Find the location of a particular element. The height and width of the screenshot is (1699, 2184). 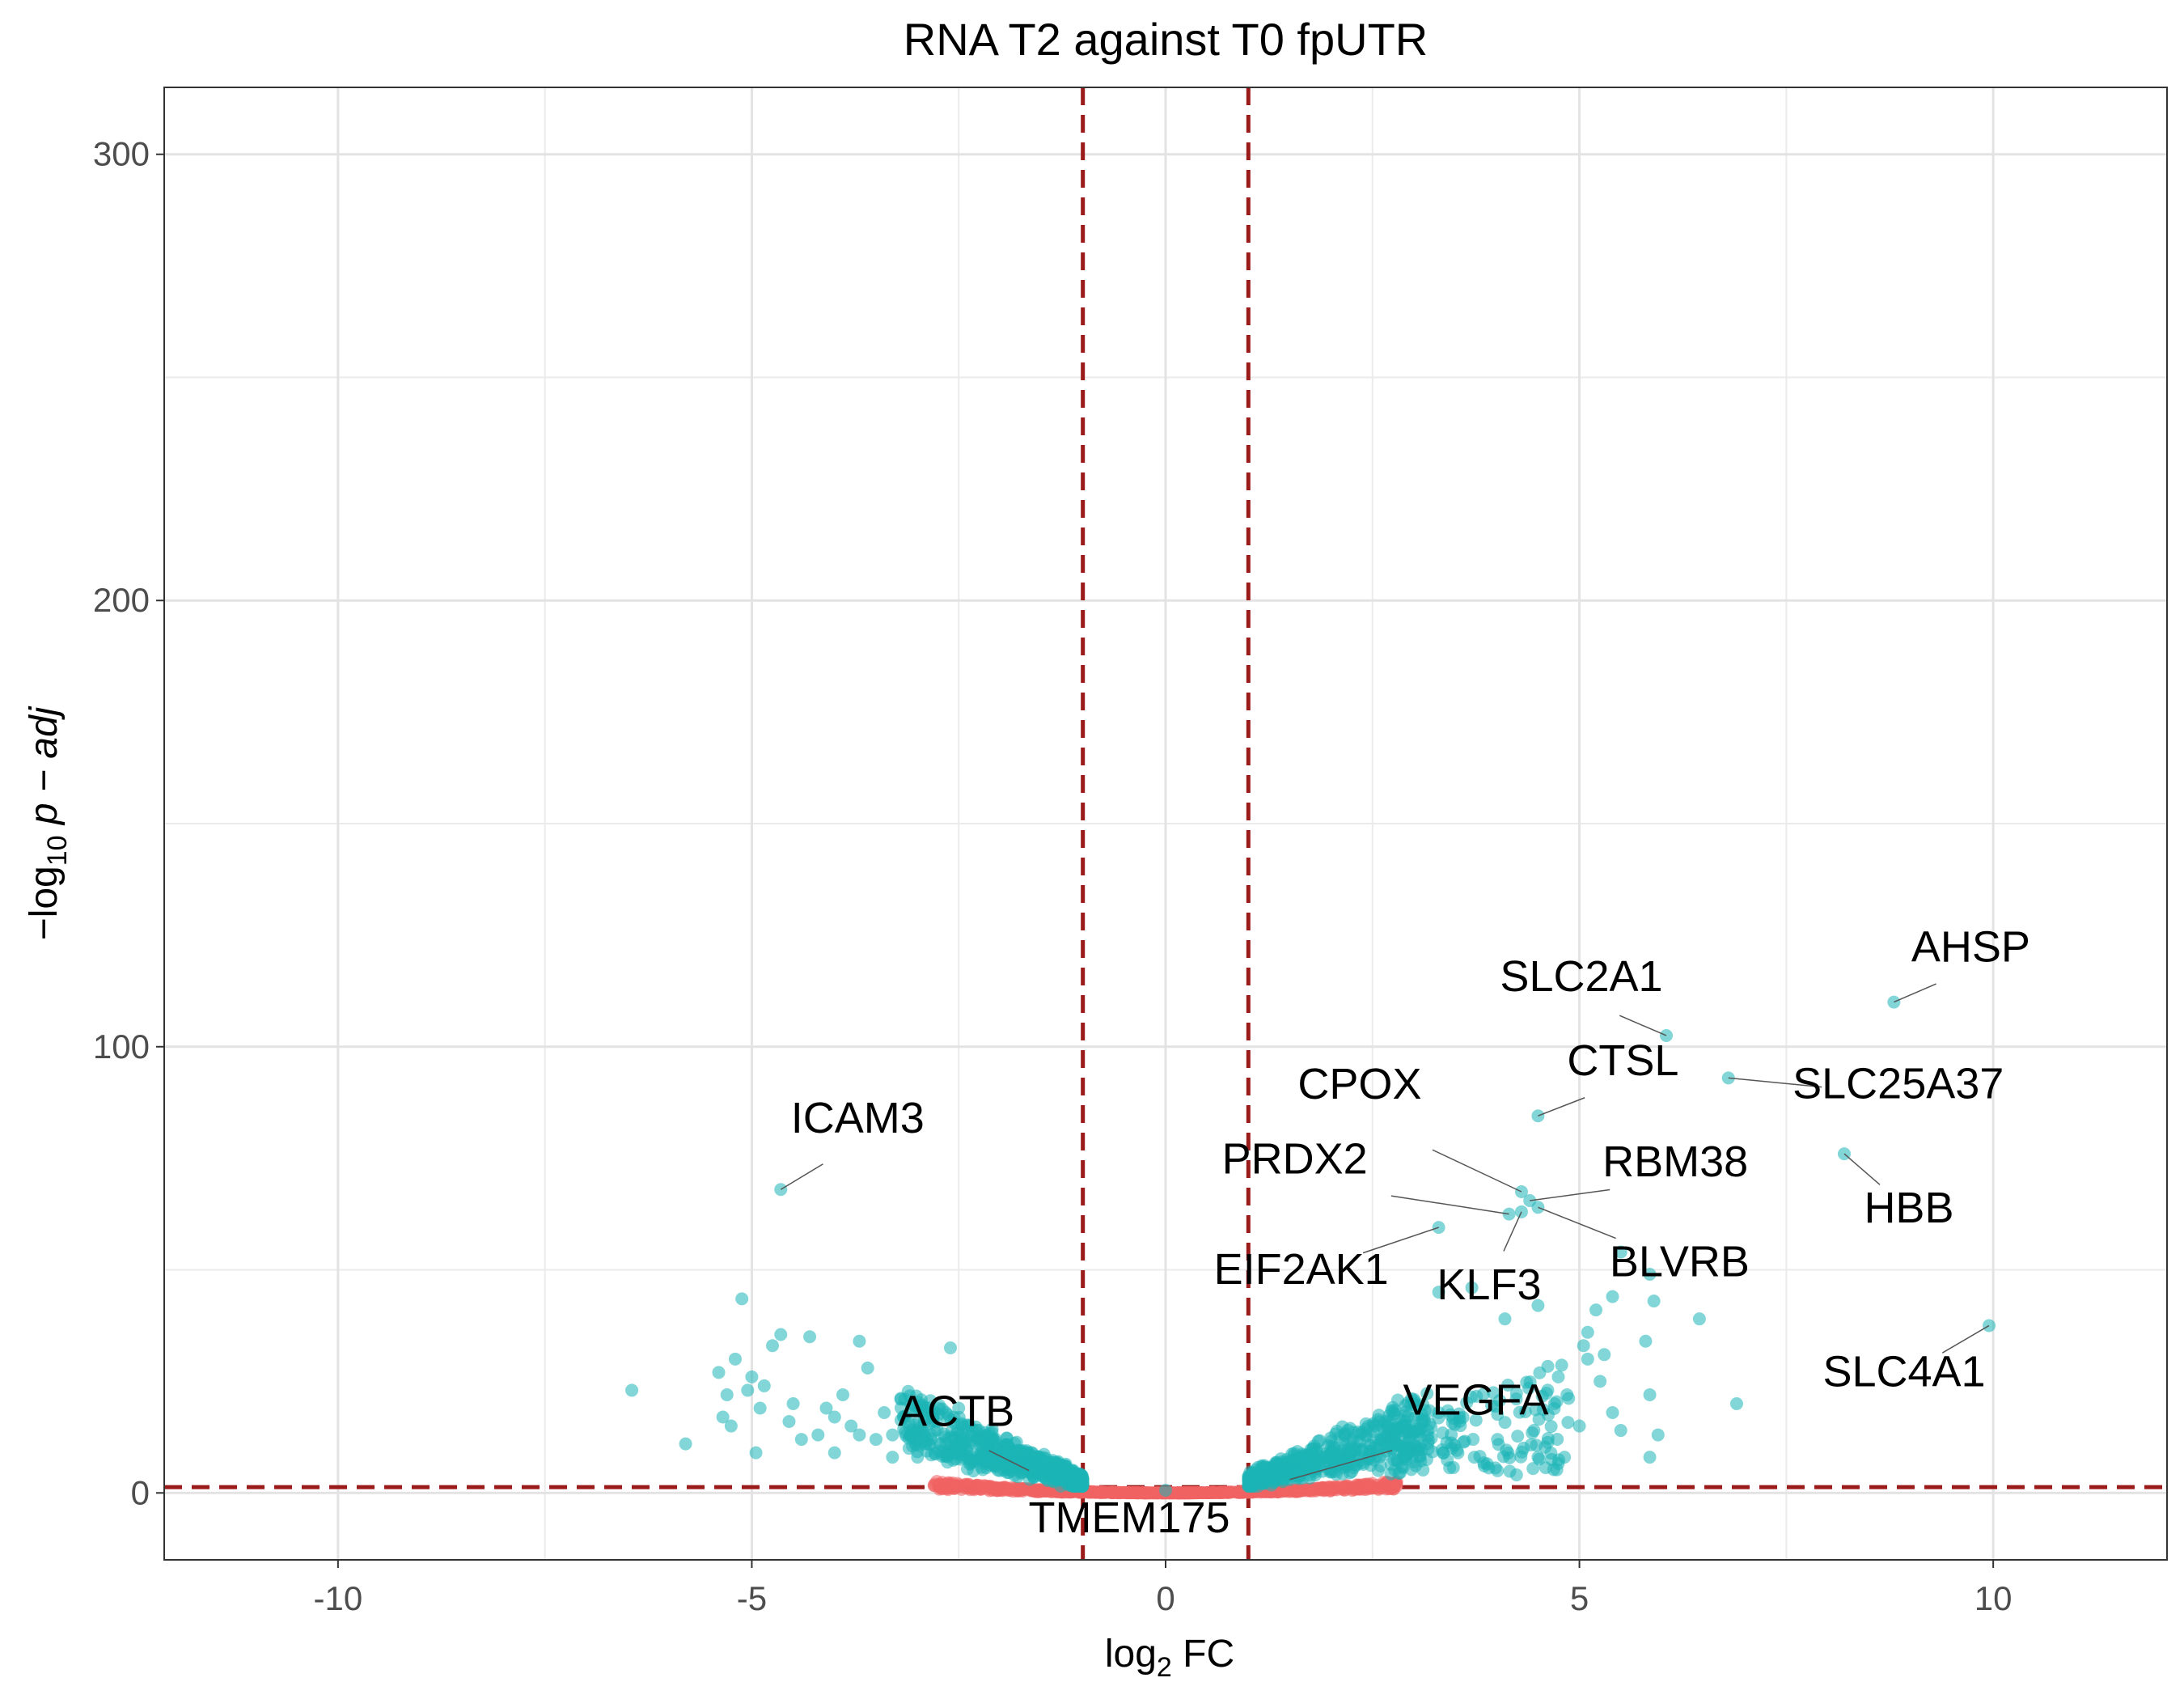

gene-label: KLF3 is located at coordinates (1489, 1284).